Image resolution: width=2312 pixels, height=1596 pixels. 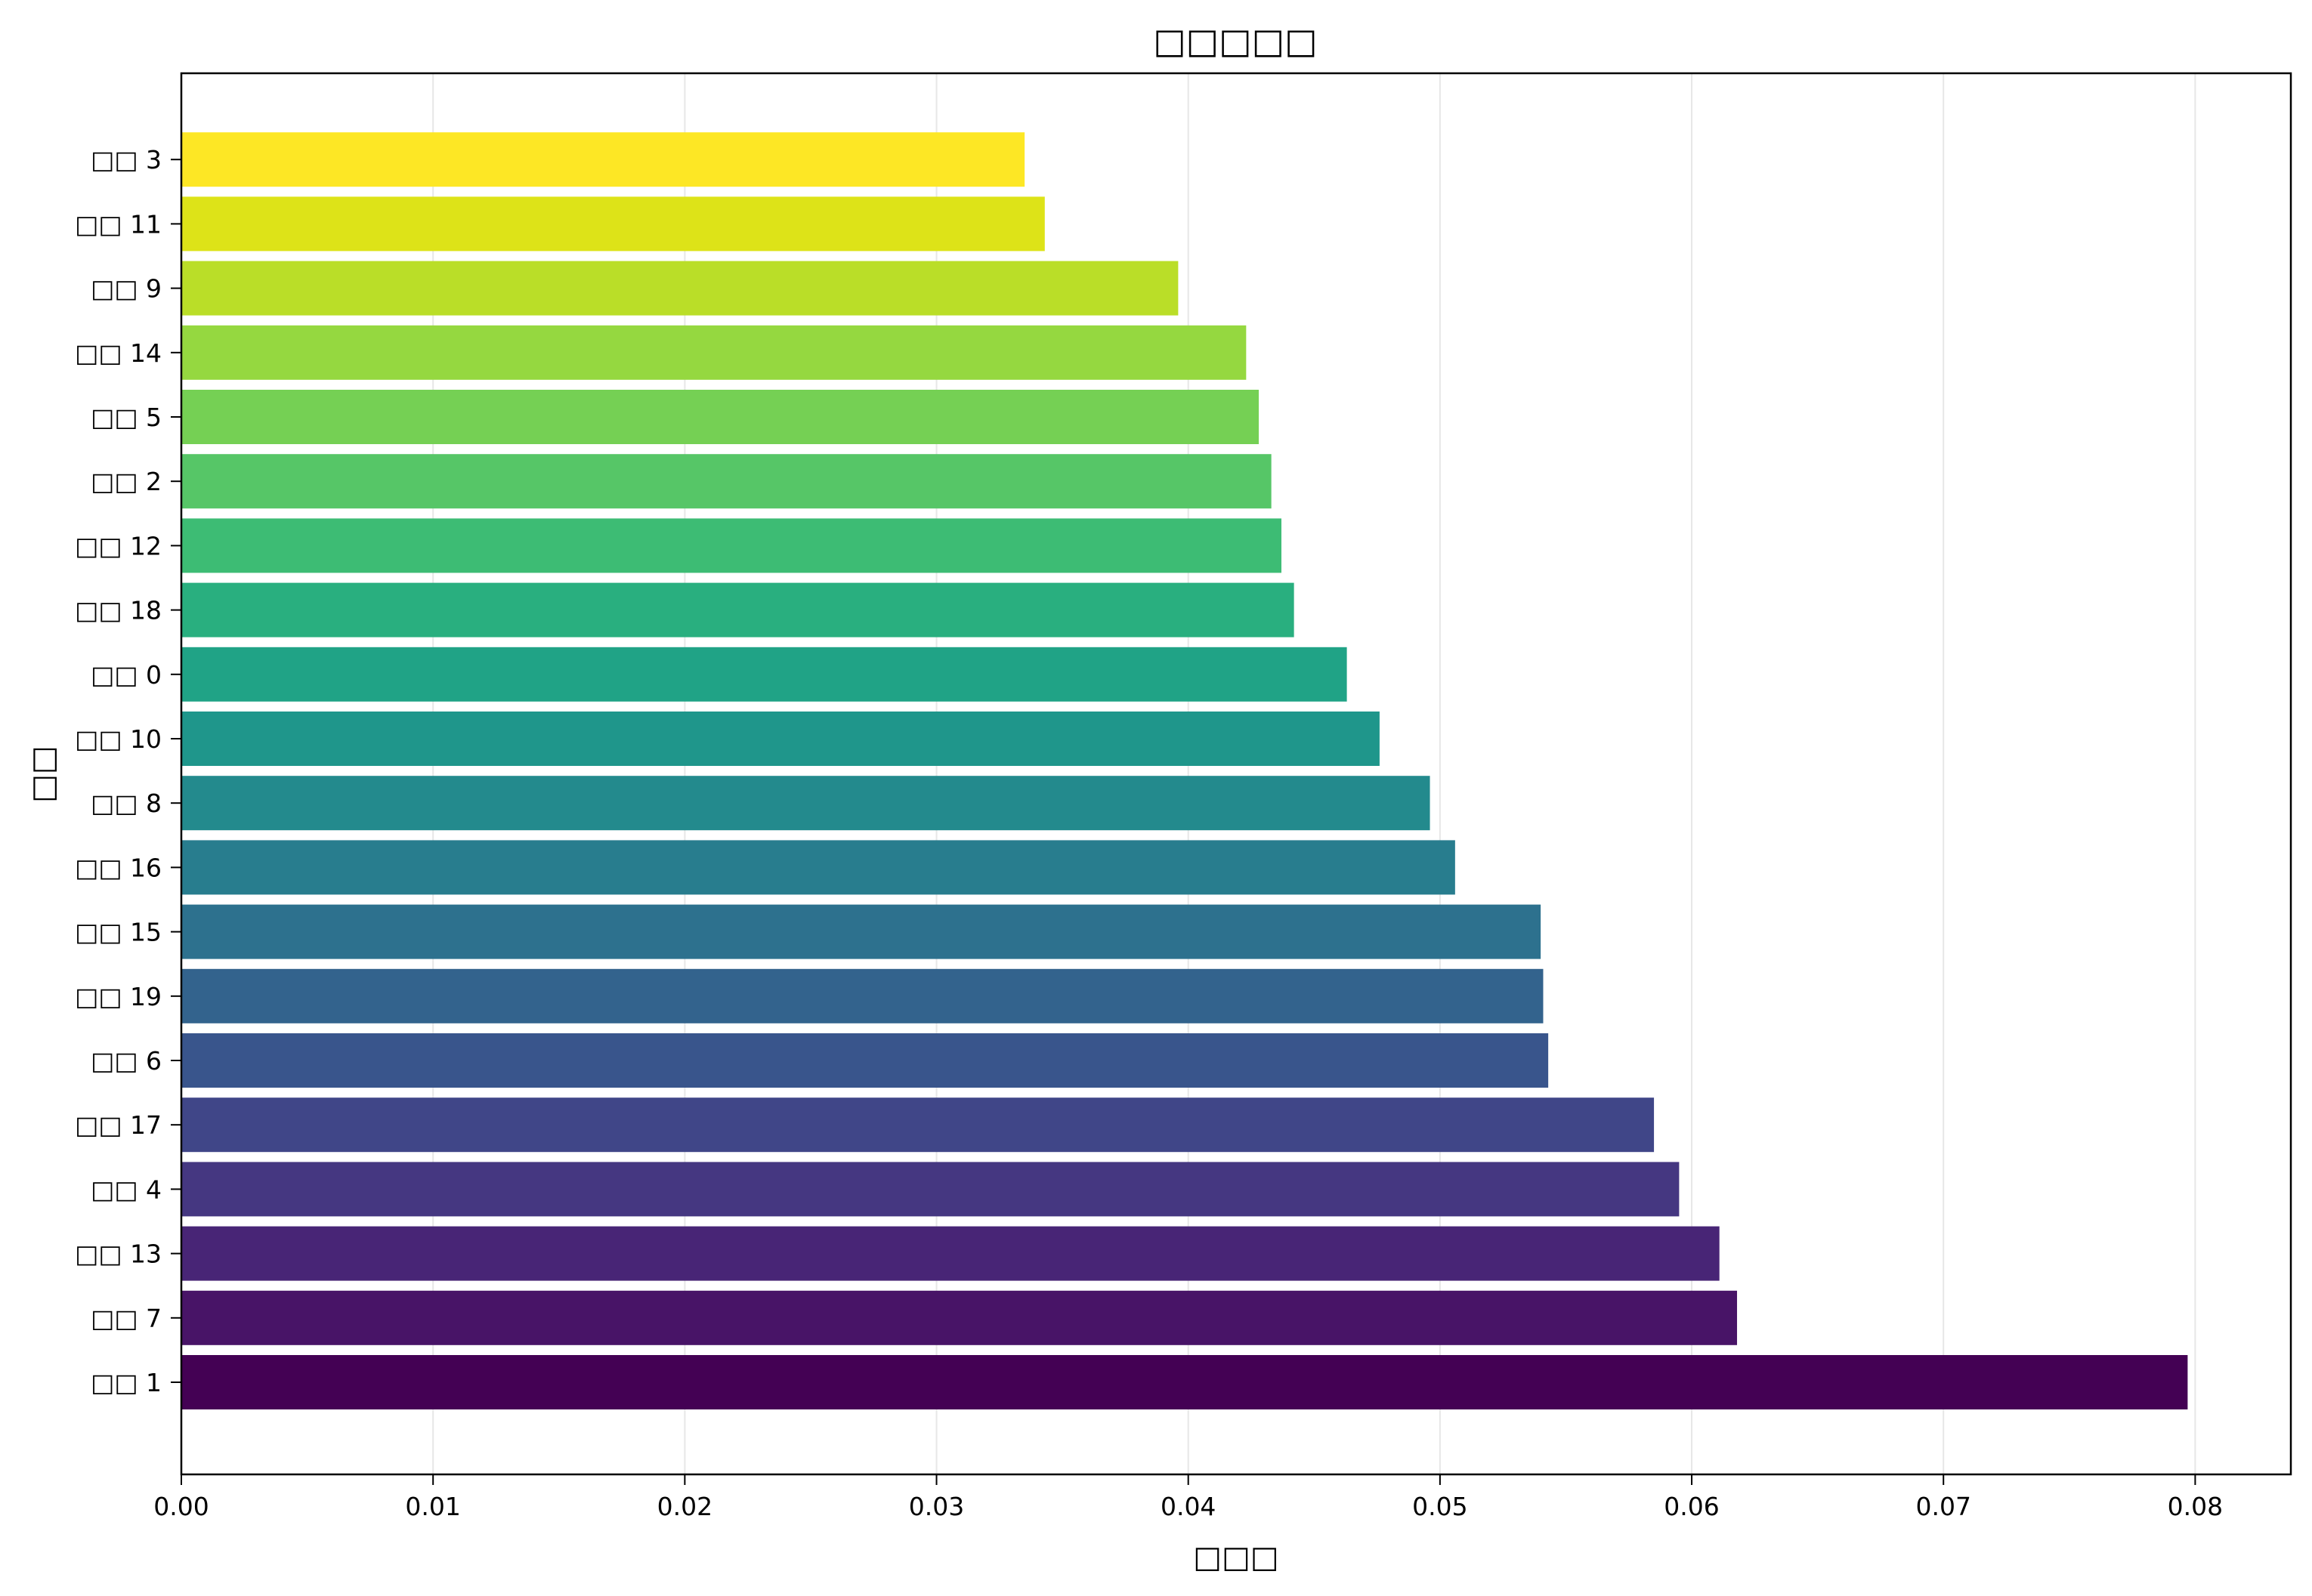 I want to click on x-tick-label: 0.07, so click(x=1942, y=1506).